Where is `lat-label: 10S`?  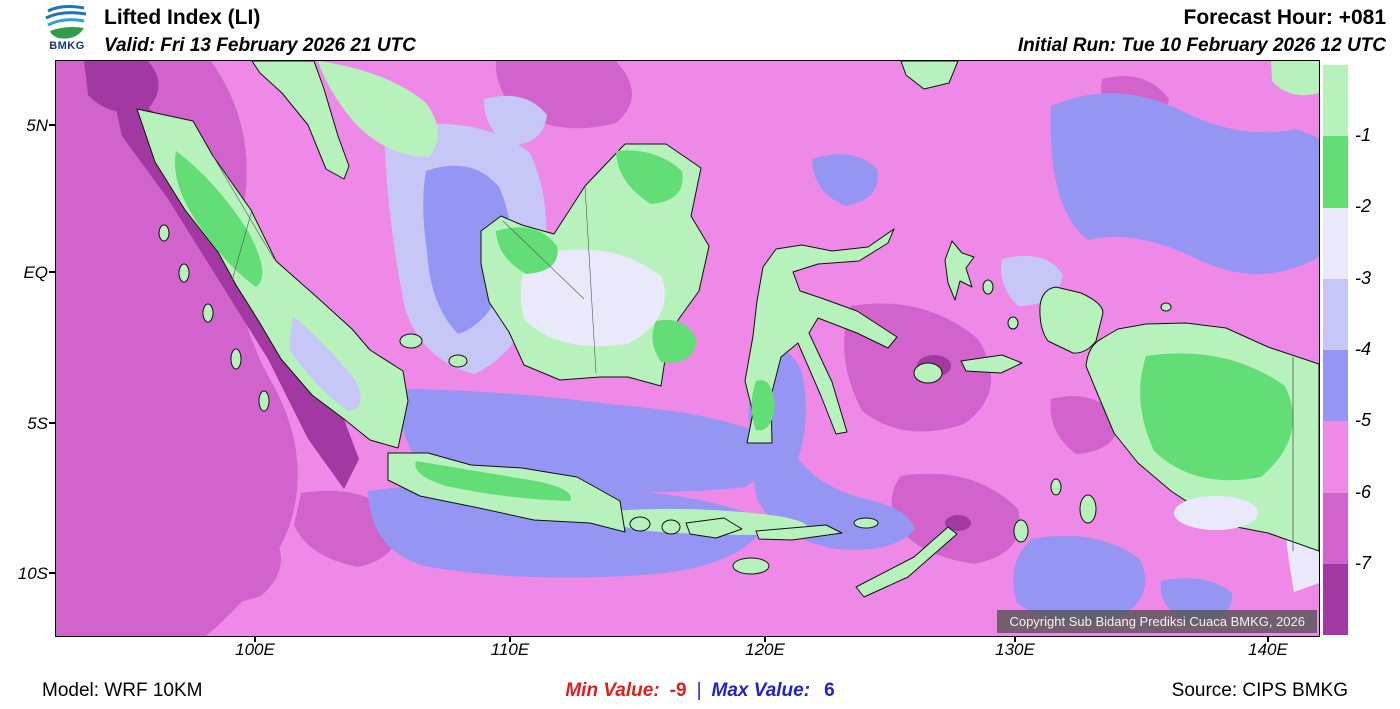
lat-label: 10S is located at coordinates (32, 573).